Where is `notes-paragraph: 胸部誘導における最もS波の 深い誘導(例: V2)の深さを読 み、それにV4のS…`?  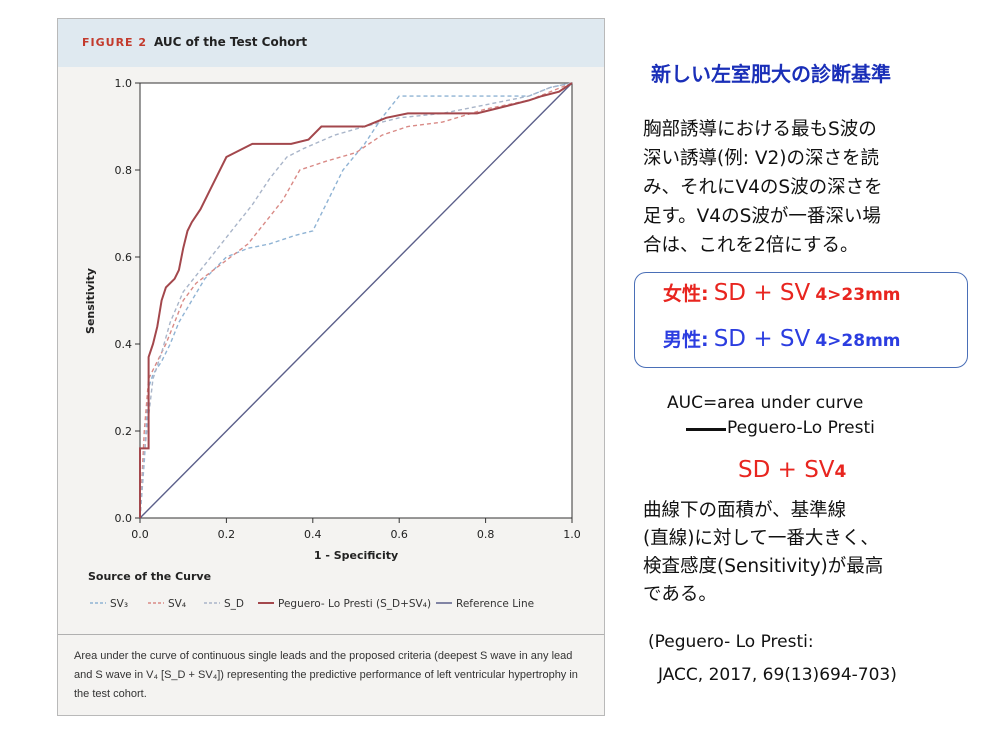
notes-paragraph: 胸部誘導における最もS波の 深い誘導(例: V2)の深さを読 み、それにV4のS… is located at coordinates (803, 187).